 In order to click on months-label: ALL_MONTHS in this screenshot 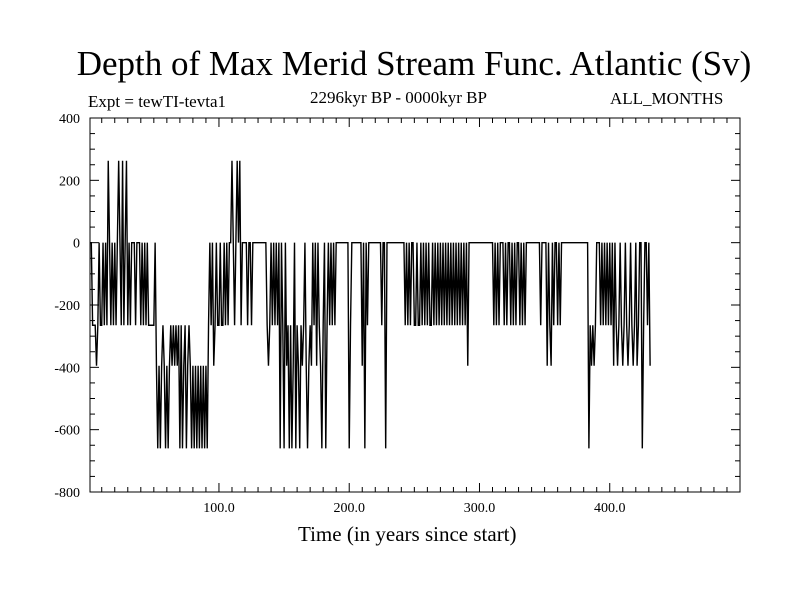, I will do `click(667, 98)`.